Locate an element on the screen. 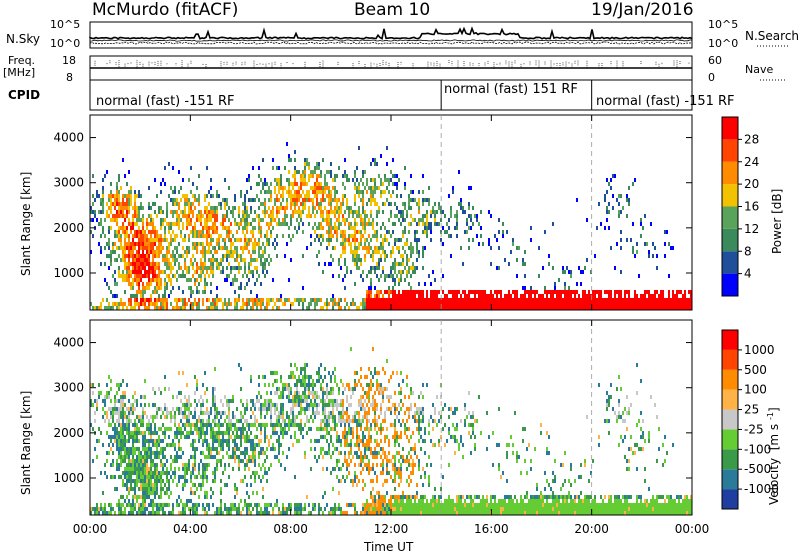 This screenshot has width=800, height=554. noise-search-trace is located at coordinates (391, 43).